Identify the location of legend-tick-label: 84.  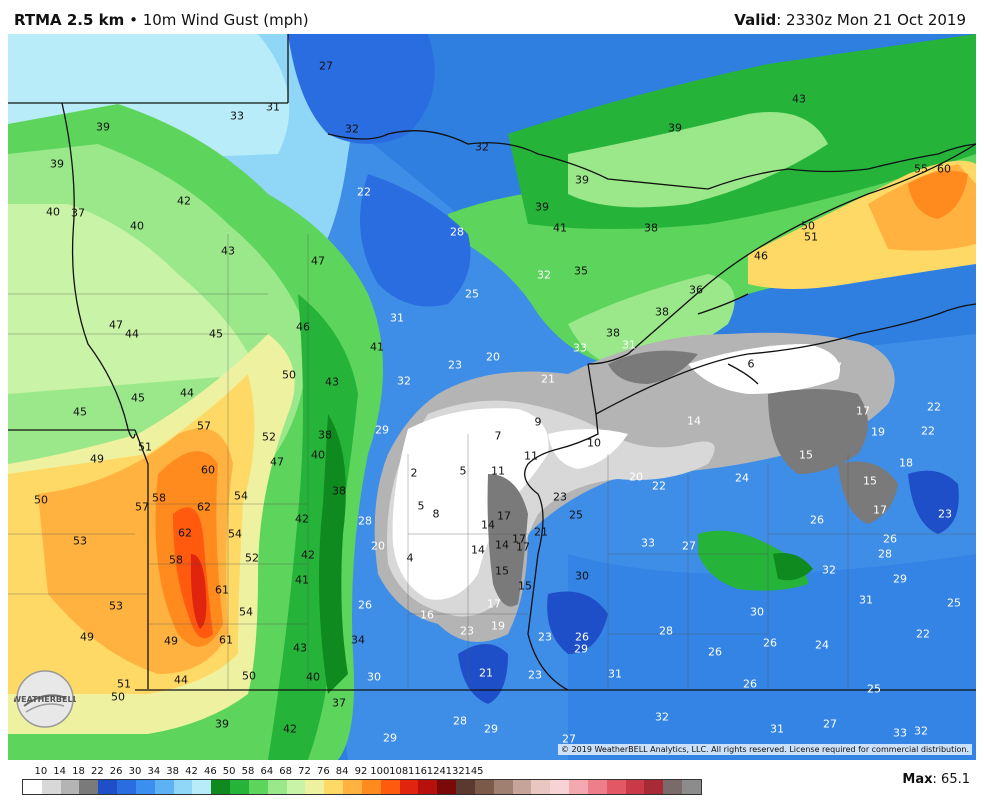
(342, 771).